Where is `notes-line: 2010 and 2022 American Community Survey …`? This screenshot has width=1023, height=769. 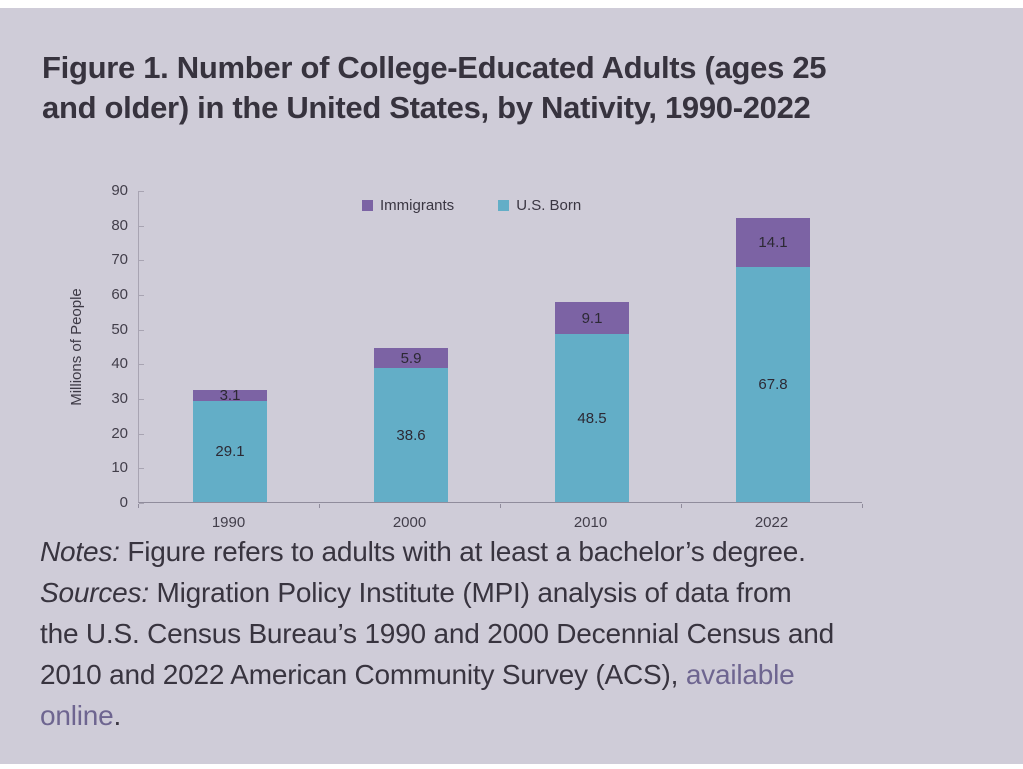
notes-line: 2010 and 2022 American Community Survey … is located at coordinates (437, 674).